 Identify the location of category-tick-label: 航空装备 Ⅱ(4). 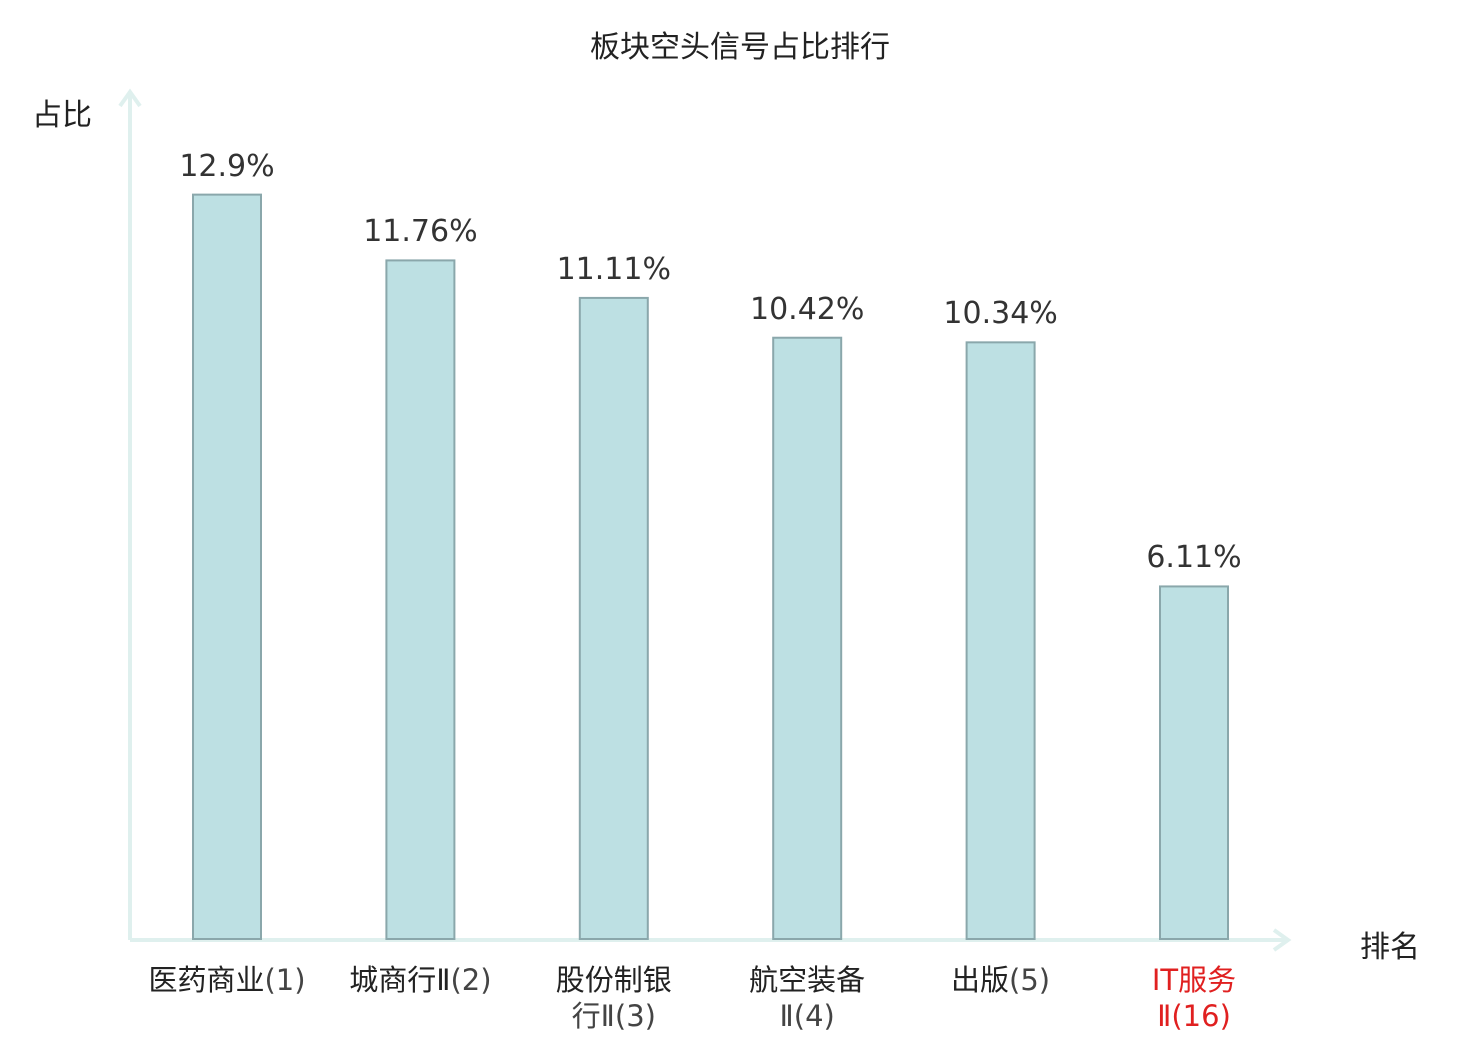
(807, 998).